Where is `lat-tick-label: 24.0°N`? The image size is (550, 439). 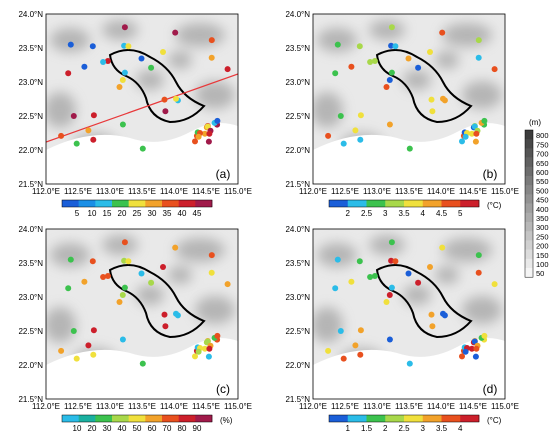
lat-tick-label: 24.0°N is located at coordinates (297, 14).